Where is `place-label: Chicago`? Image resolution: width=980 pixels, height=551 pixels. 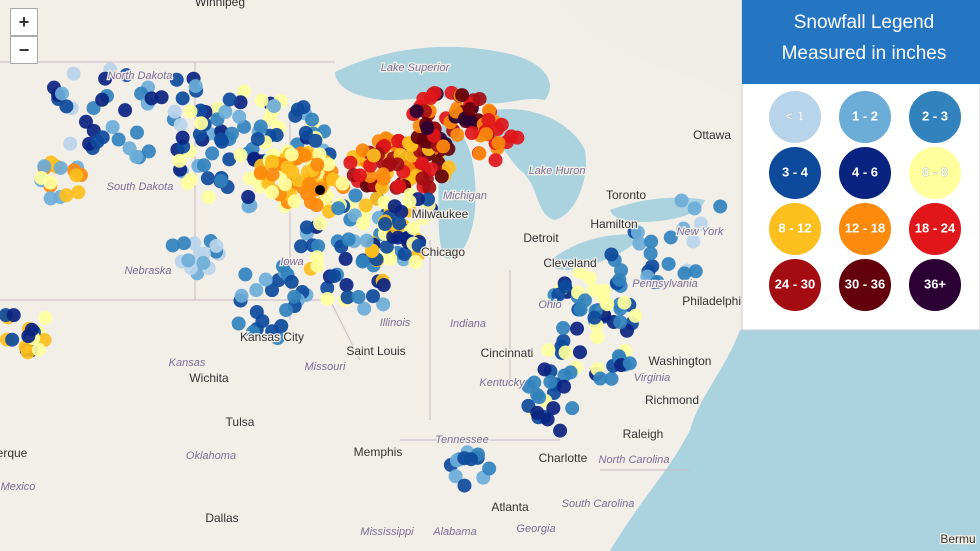
place-label: Chicago is located at coordinates (443, 252).